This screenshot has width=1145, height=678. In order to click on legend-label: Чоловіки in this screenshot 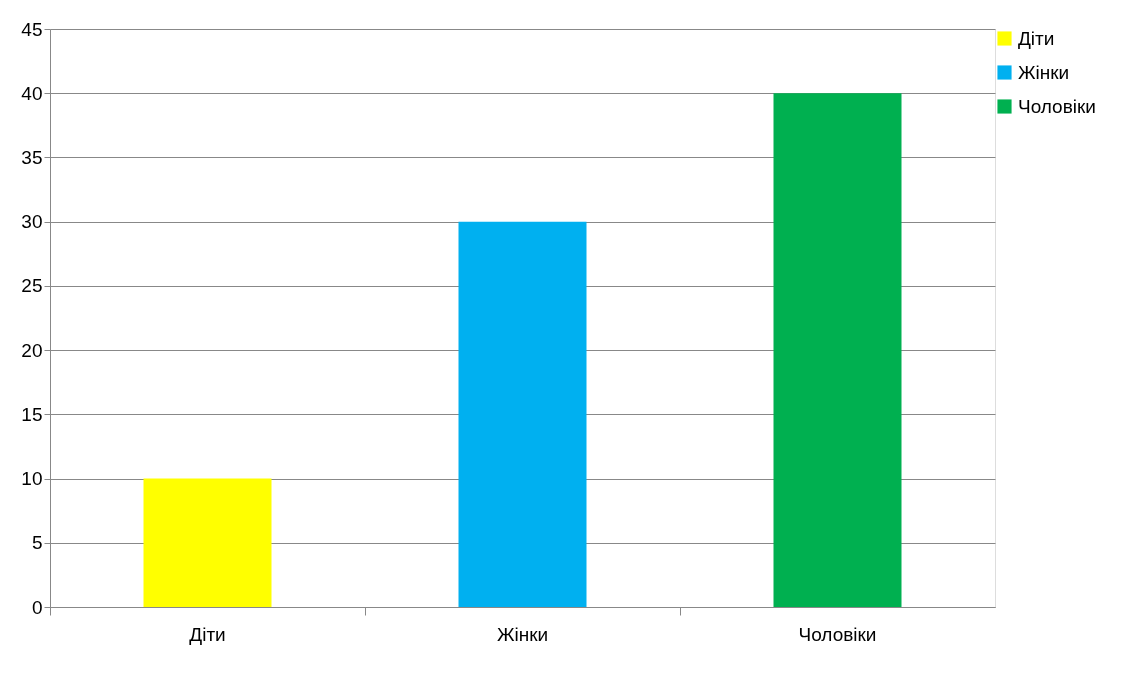, I will do `click(1057, 106)`.